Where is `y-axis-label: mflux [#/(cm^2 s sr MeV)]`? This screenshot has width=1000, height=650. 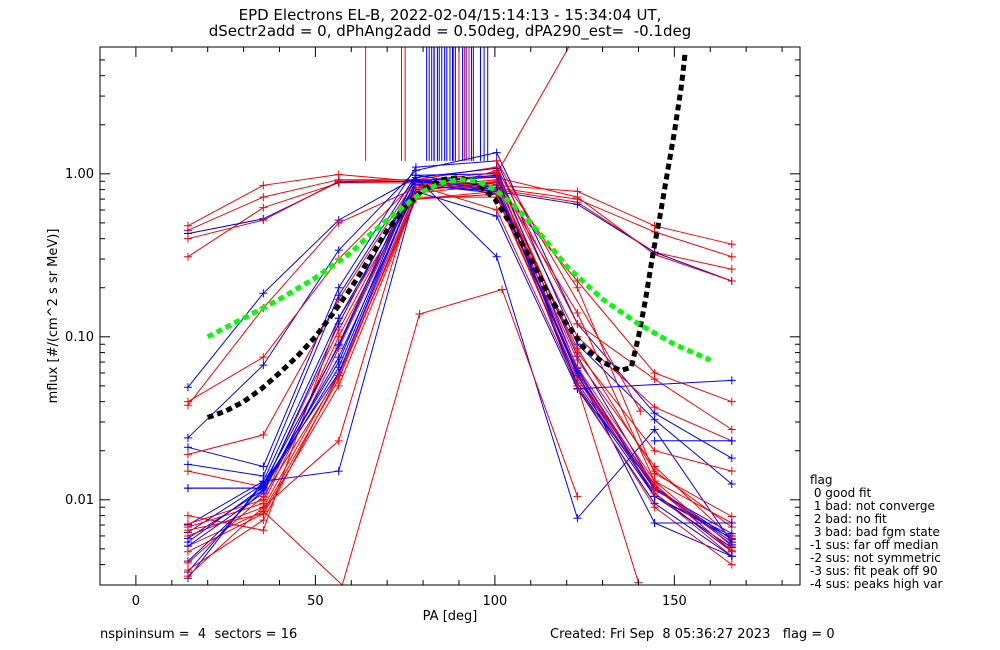 y-axis-label: mflux [#/(cm^2 s sr MeV)] is located at coordinates (53, 316).